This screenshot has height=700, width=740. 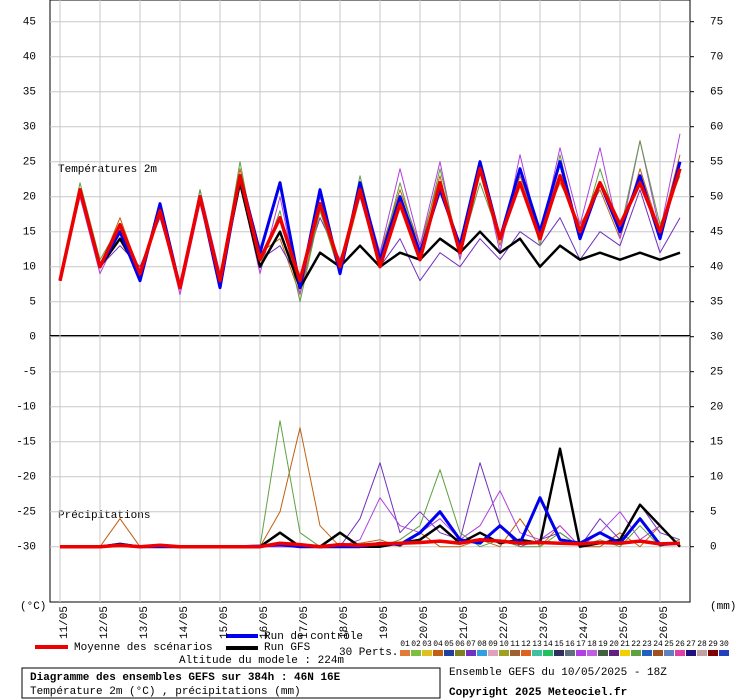 What do you see at coordinates (370, 228) in the screenshot?
I see `temperature-line` at bounding box center [370, 228].